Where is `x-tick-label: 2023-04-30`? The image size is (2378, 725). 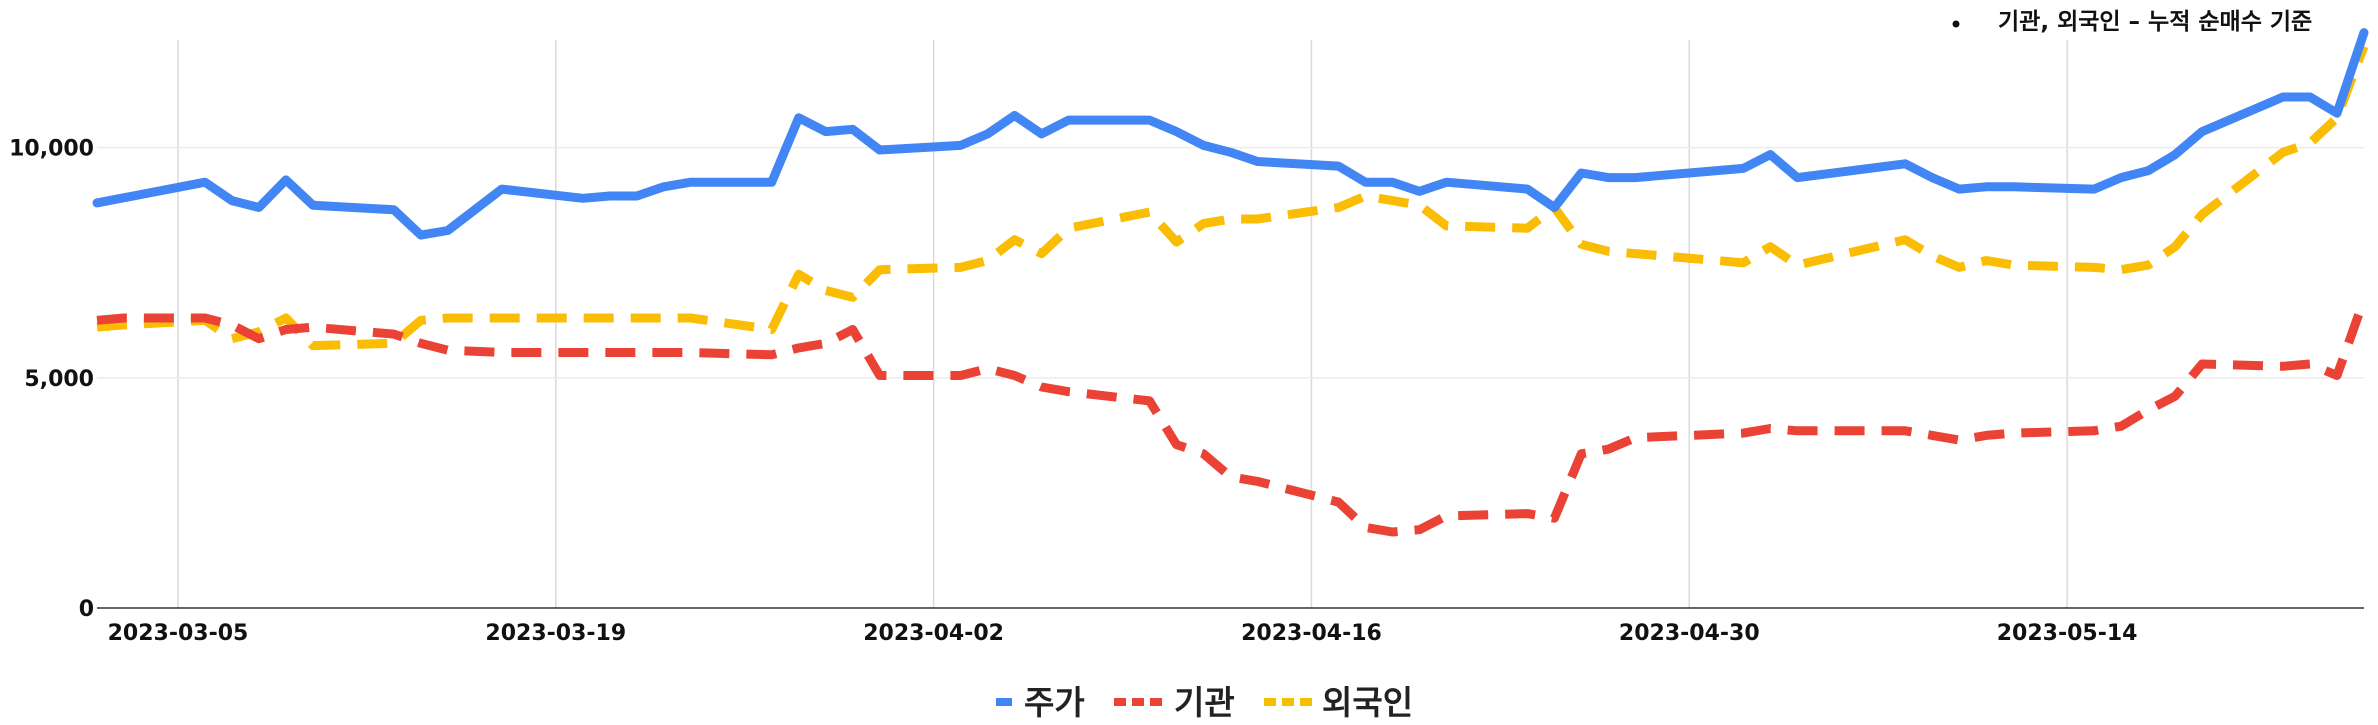 x-tick-label: 2023-04-30 is located at coordinates (1689, 633).